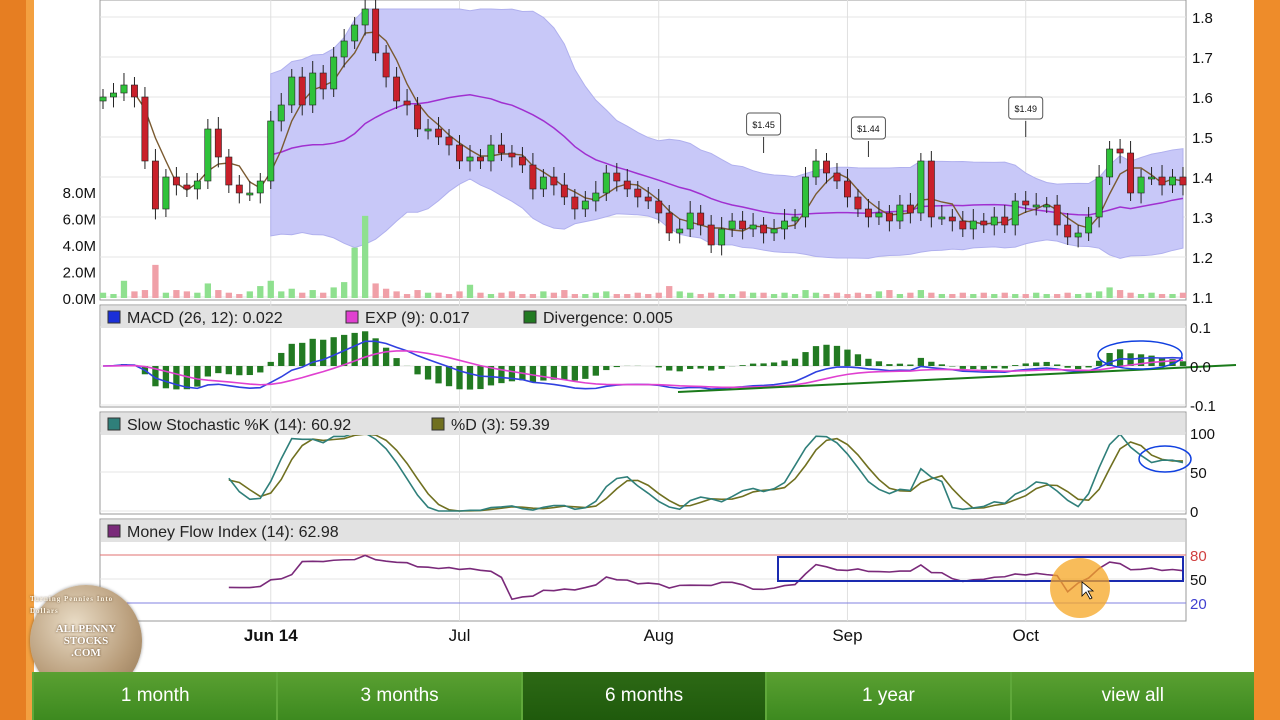 Image resolution: width=1280 pixels, height=720 pixels. Describe the element at coordinates (643, 369) in the screenshot. I see `exp-line` at that location.